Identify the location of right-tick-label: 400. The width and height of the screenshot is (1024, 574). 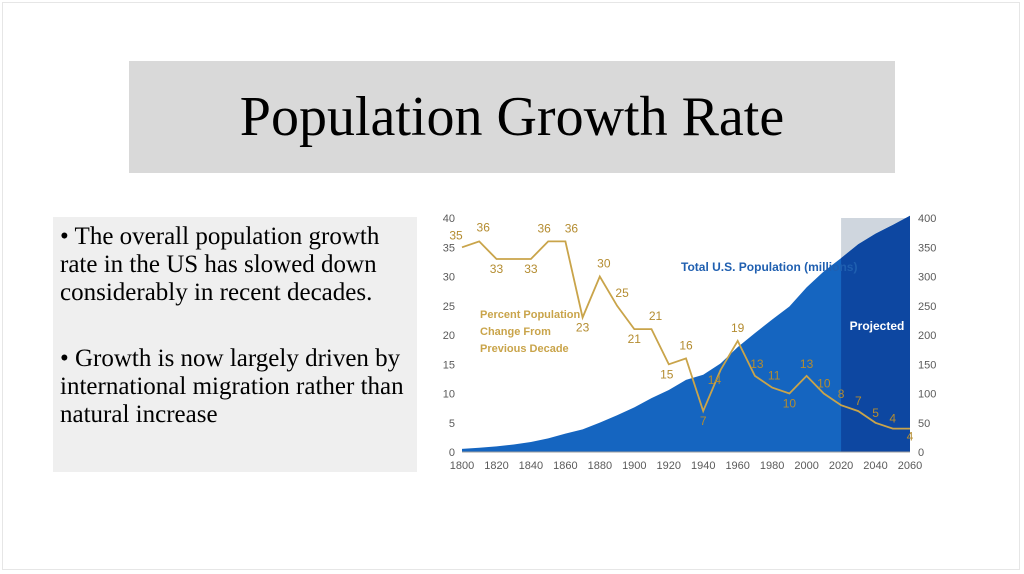
(927, 219).